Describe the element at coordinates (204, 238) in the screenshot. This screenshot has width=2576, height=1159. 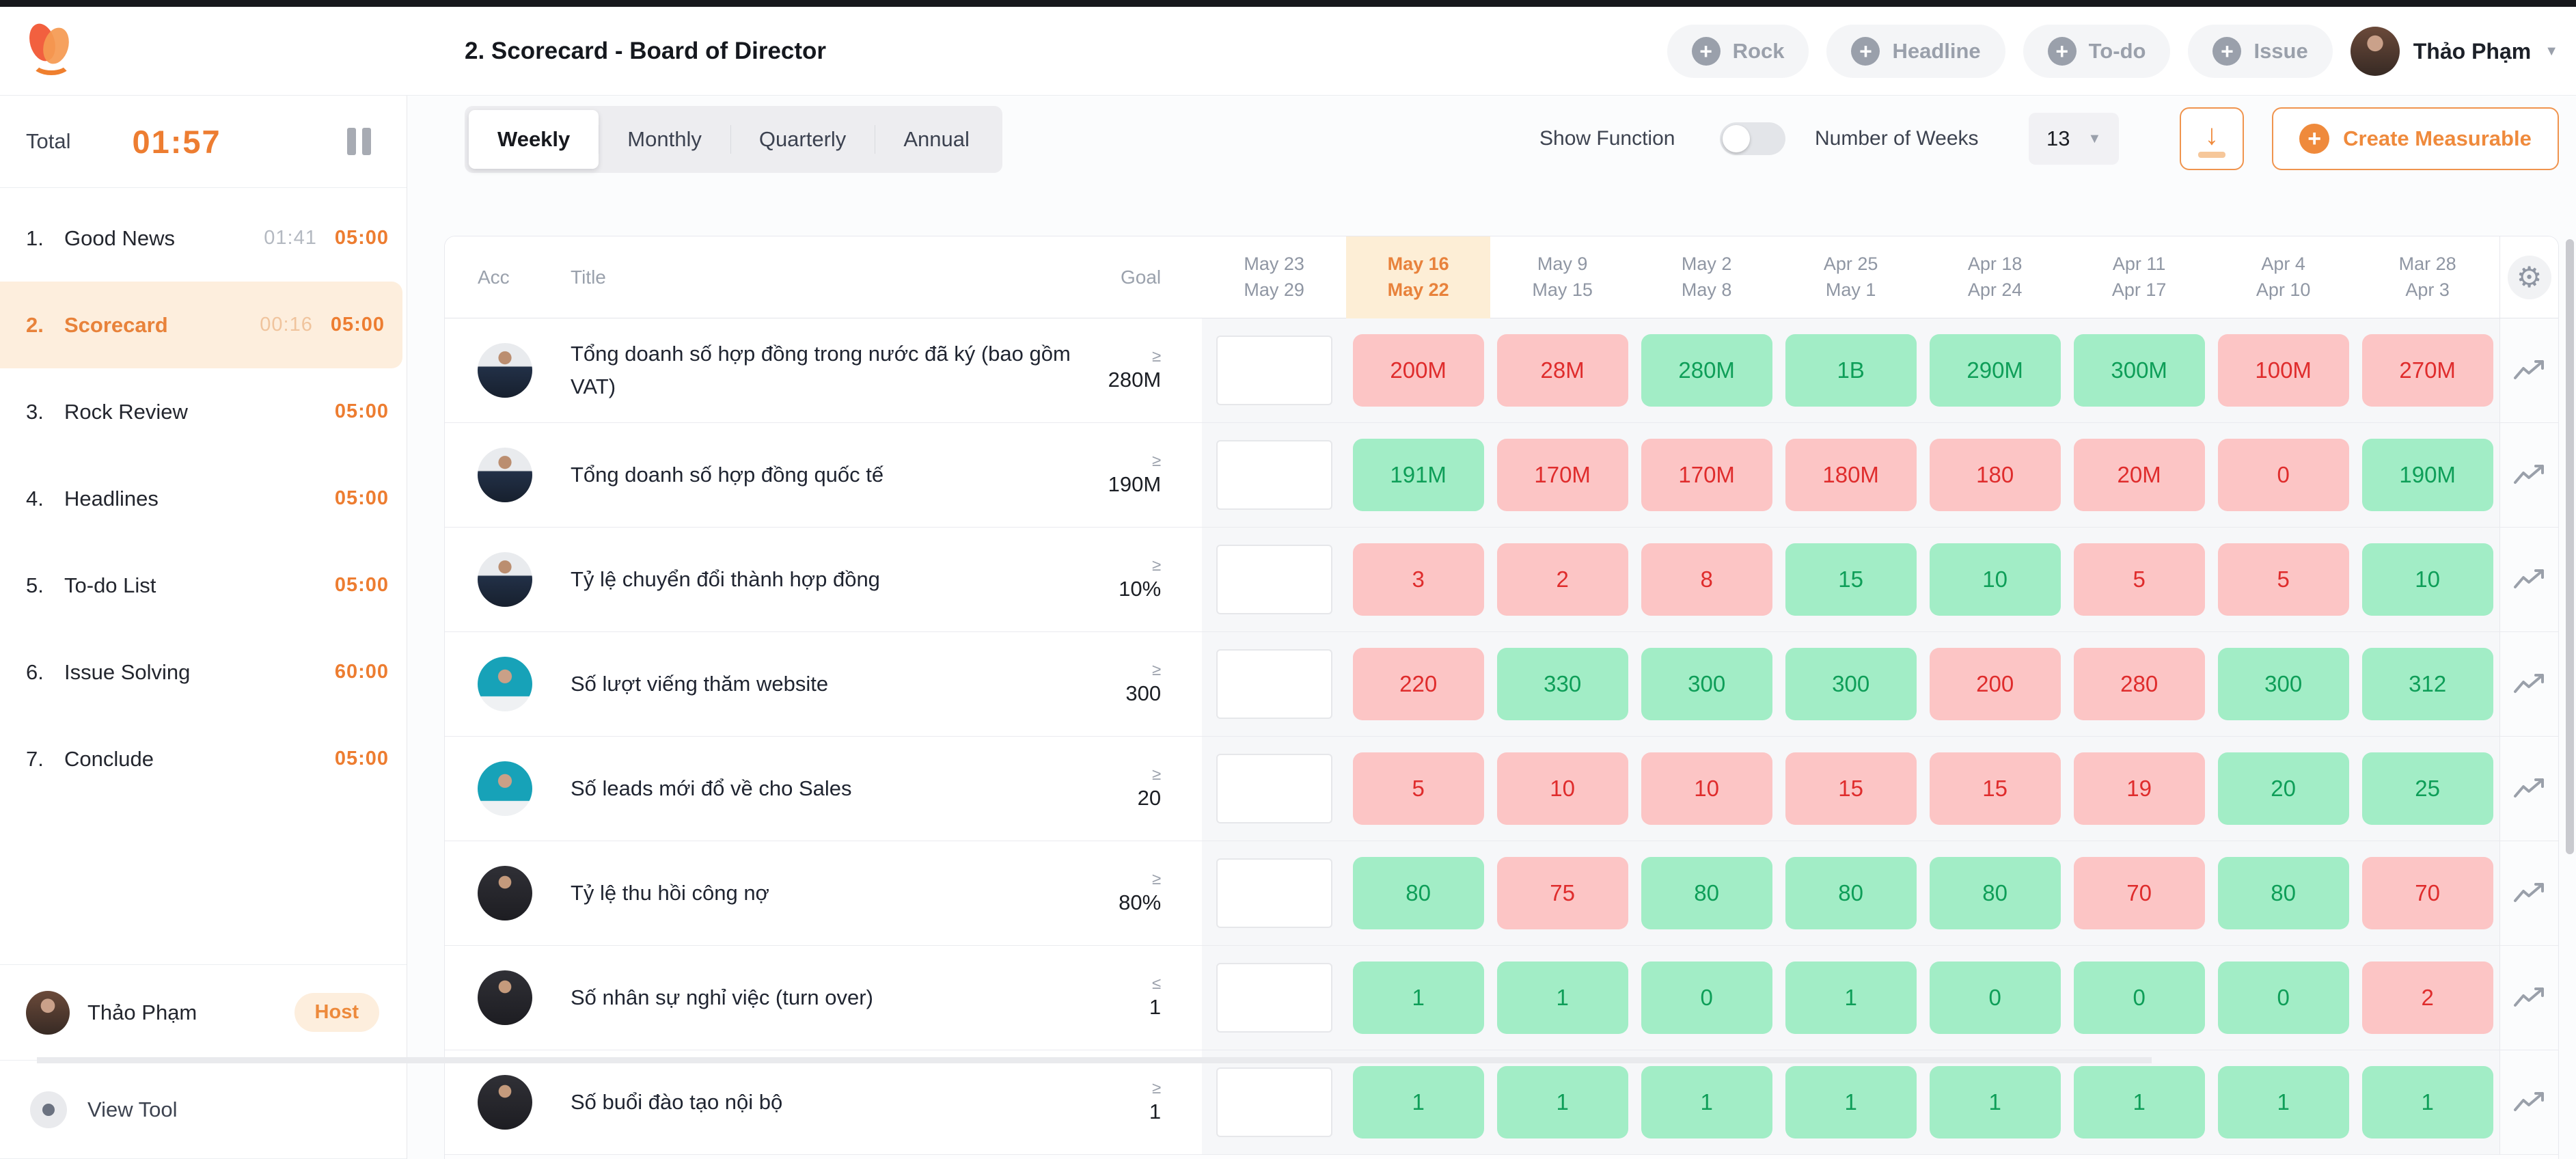
I see `agenda-item-good-news: 1. Good News 01:41 05:00` at that location.